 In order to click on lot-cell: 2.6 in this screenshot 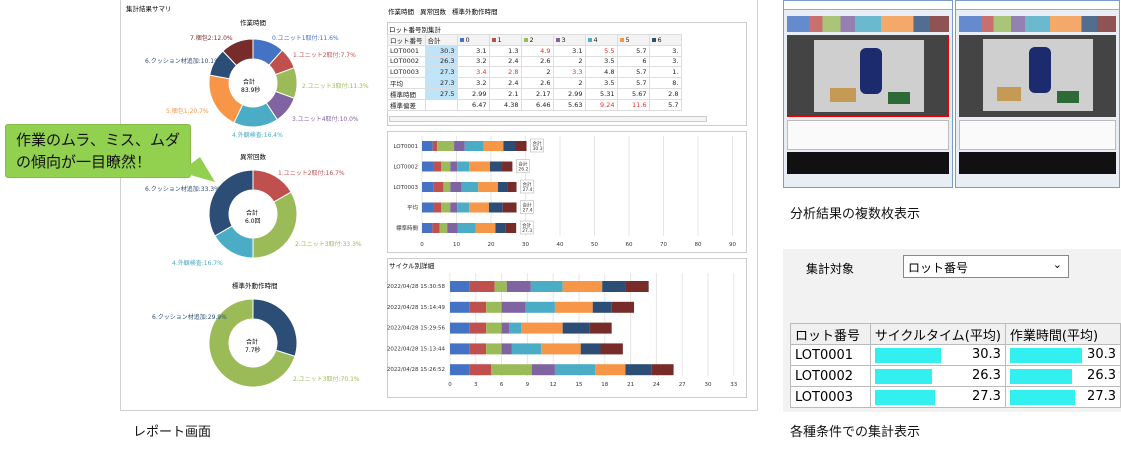, I will do `click(537, 61)`.